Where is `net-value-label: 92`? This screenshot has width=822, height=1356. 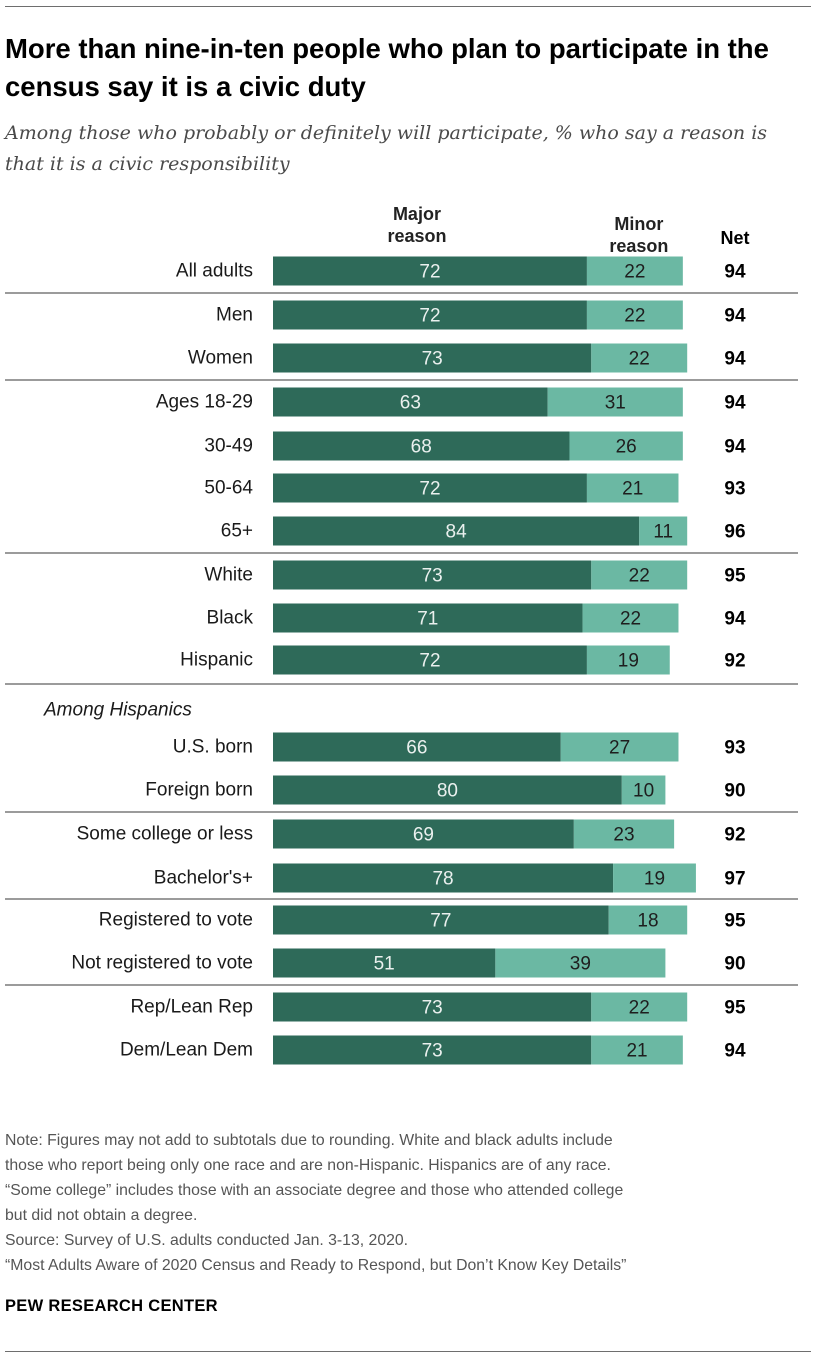
net-value-label: 92 is located at coordinates (734, 835).